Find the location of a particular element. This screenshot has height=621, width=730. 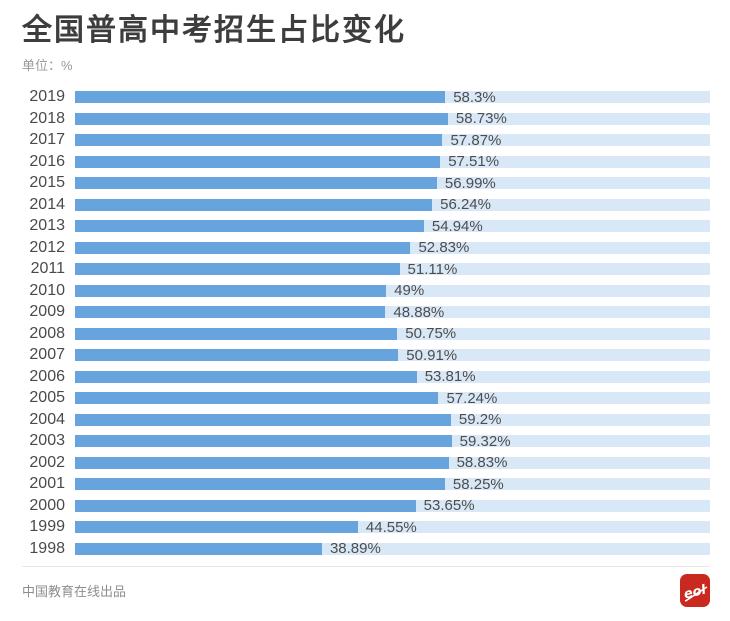

bar-track: 59.32% is located at coordinates (392, 441).